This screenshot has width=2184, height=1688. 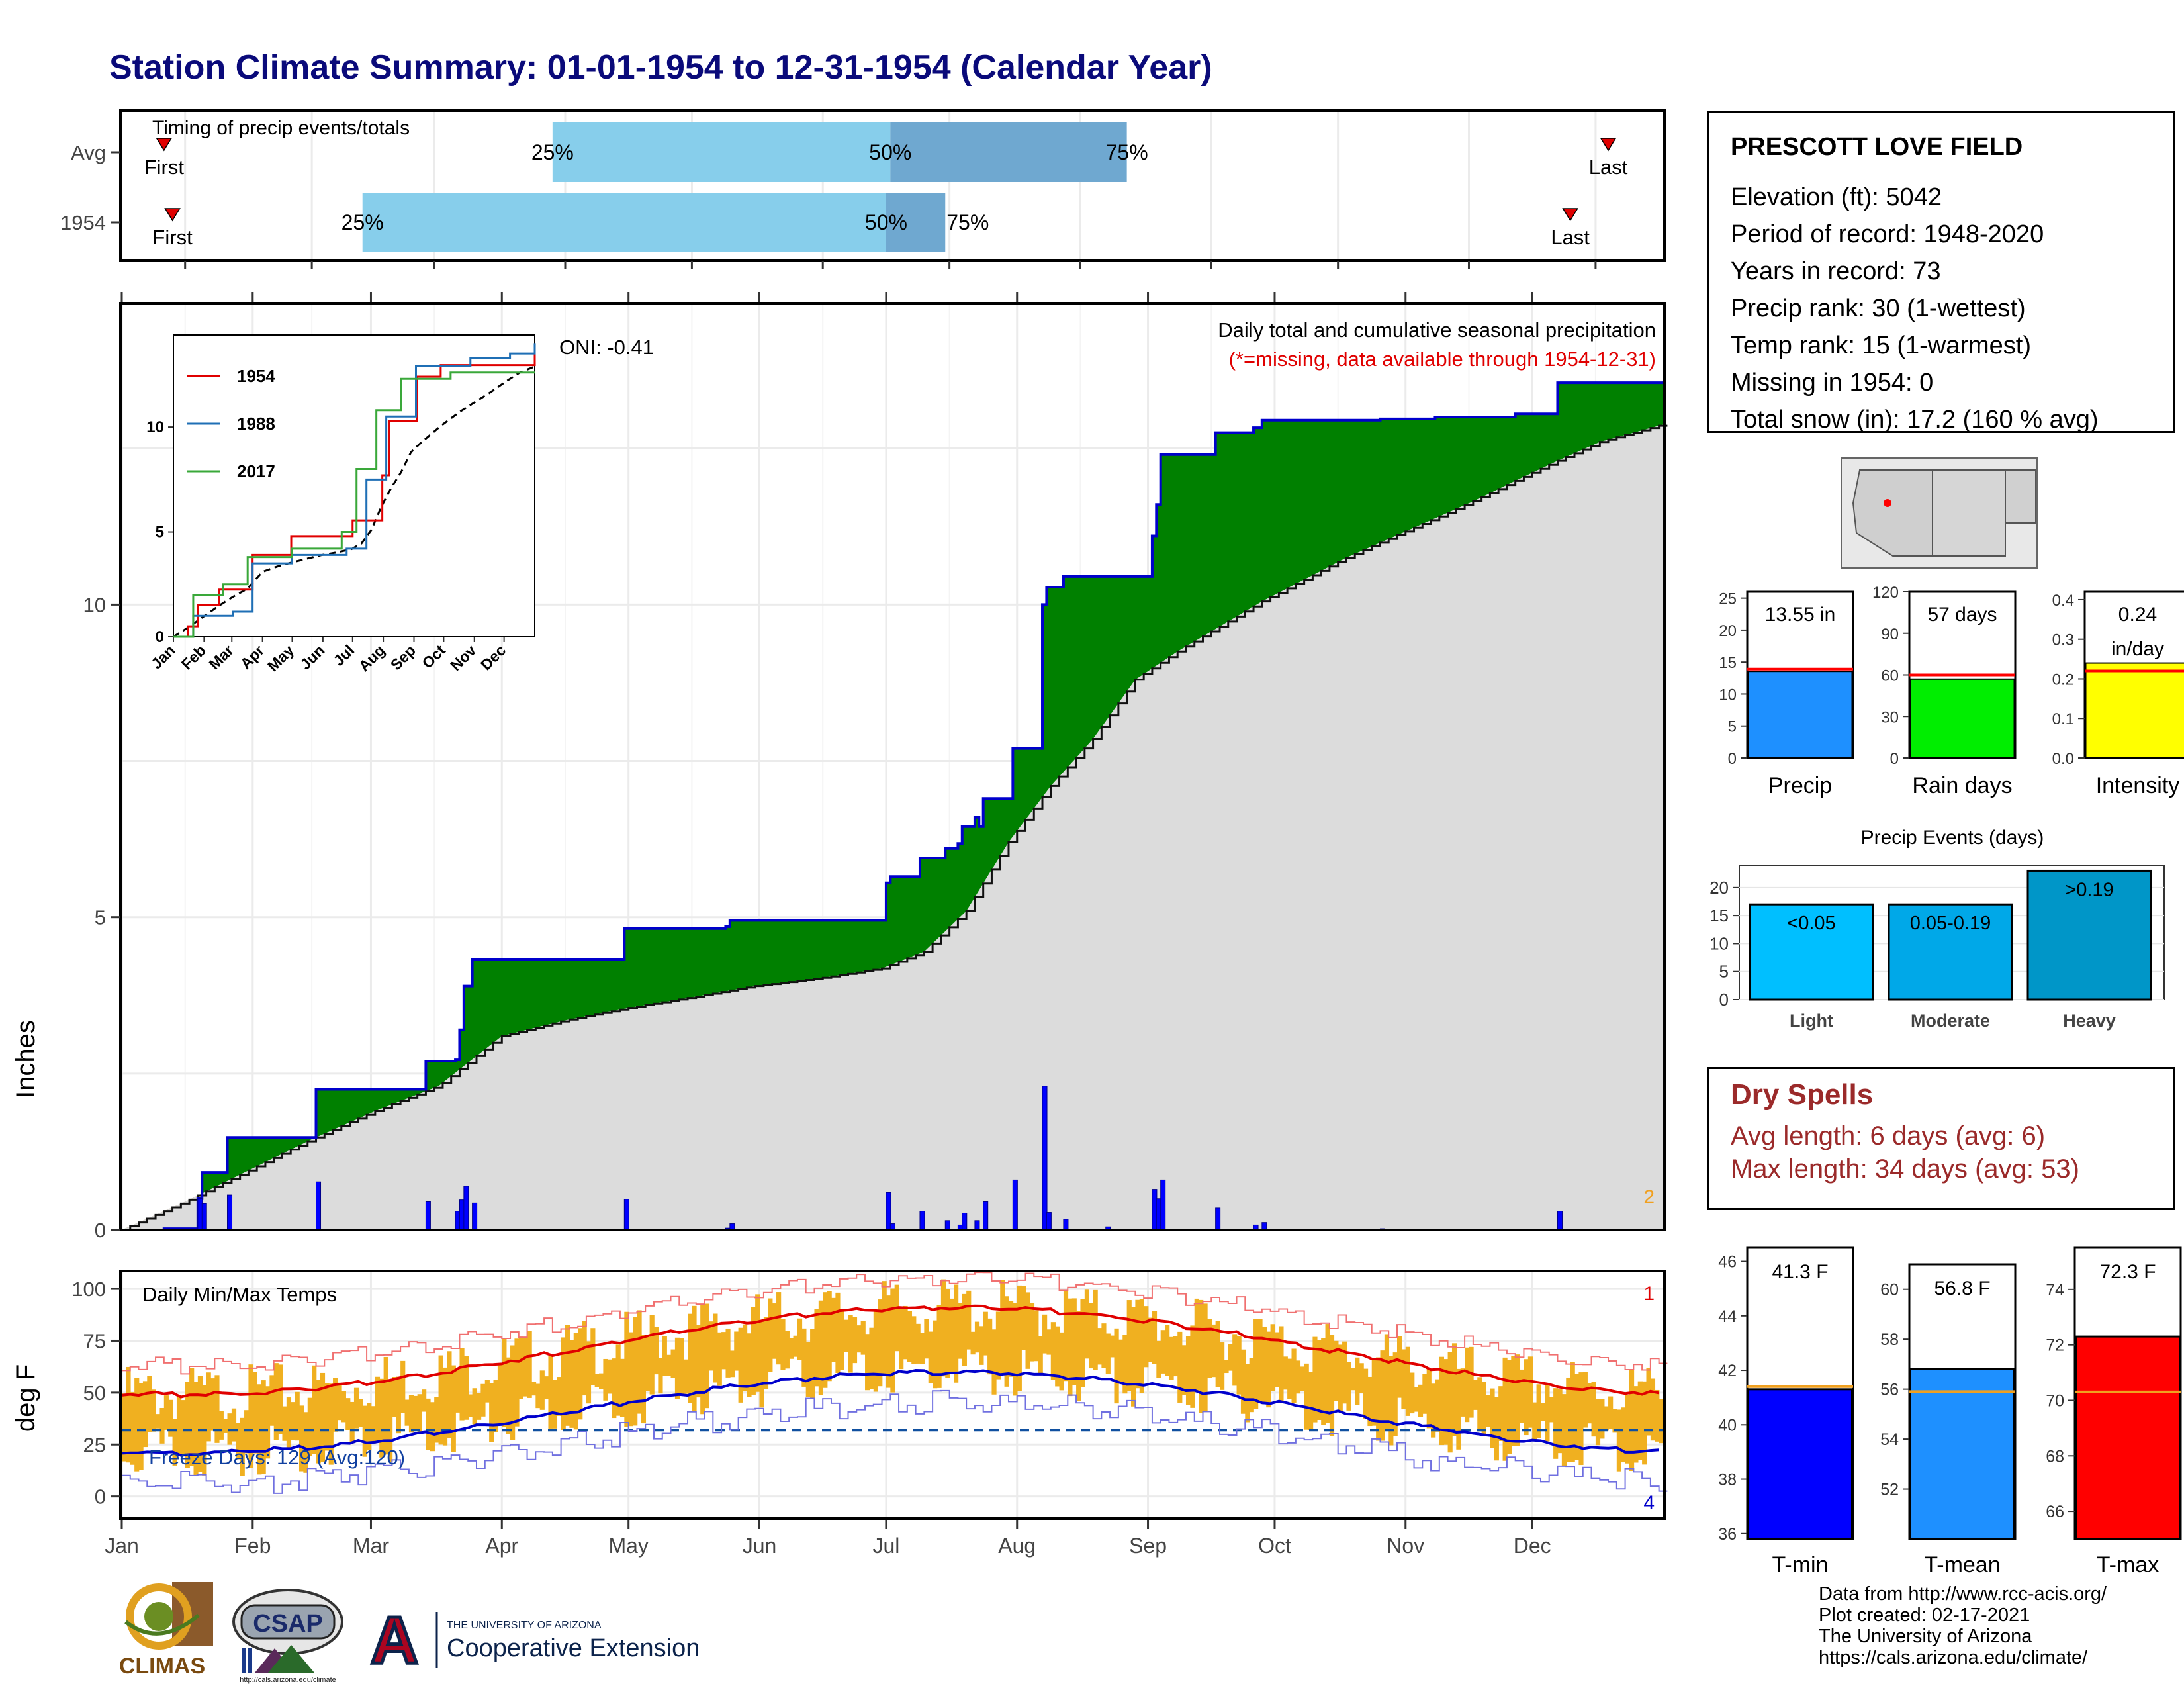 What do you see at coordinates (100, 1230) in the screenshot?
I see `precip-y-tick-label: 0` at bounding box center [100, 1230].